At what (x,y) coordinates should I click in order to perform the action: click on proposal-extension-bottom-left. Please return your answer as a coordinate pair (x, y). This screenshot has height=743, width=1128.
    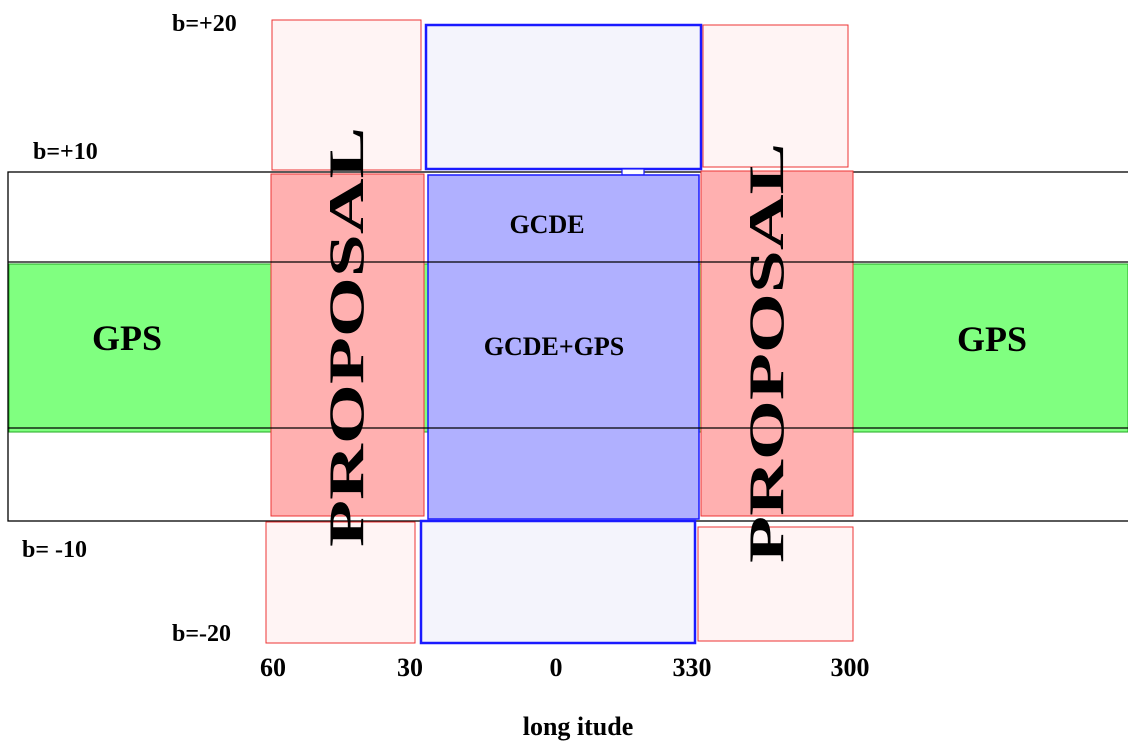
    Looking at the image, I should click on (340, 582).